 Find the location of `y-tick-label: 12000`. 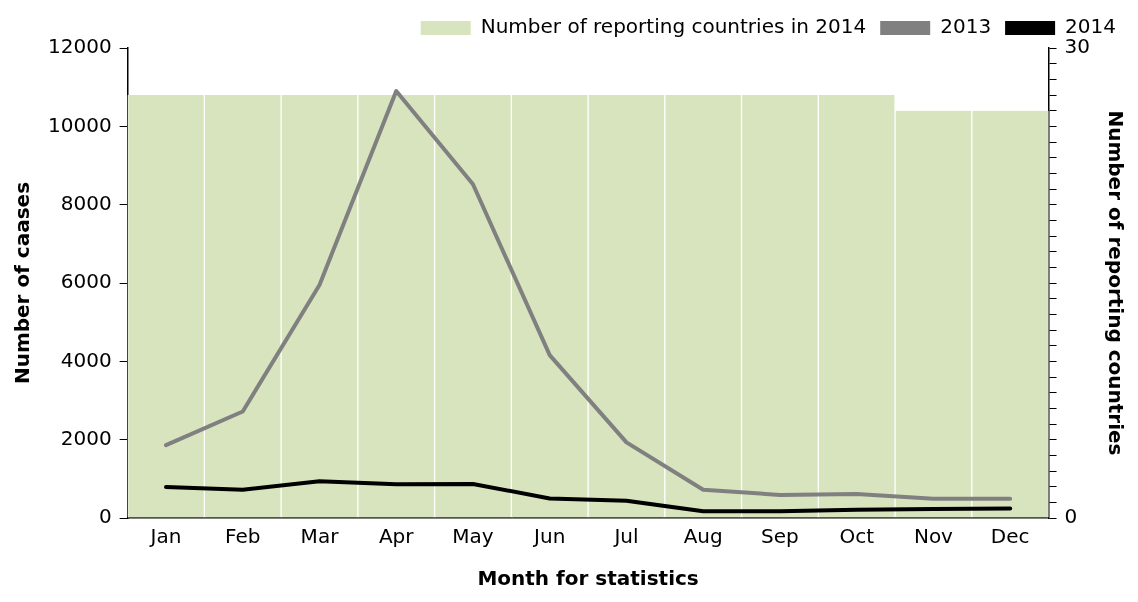

y-tick-label: 12000 is located at coordinates (80, 46).